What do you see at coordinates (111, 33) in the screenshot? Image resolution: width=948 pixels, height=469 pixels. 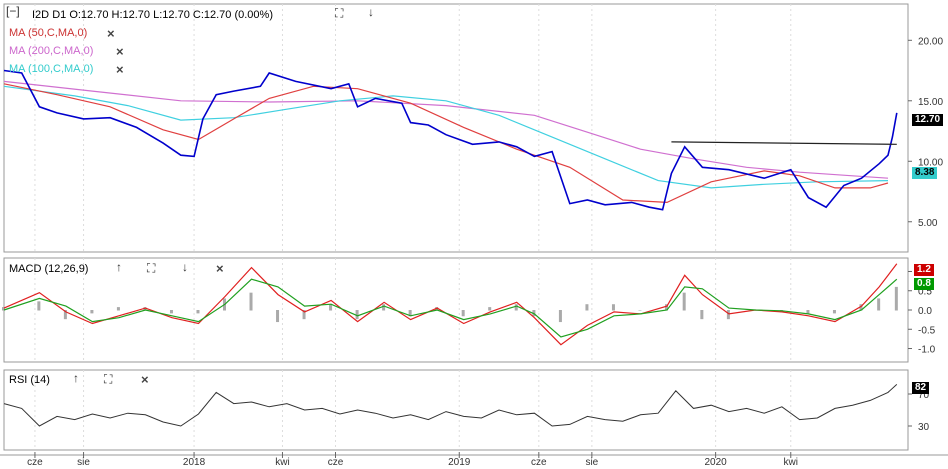 I see `remove-ma50-button: ×` at bounding box center [111, 33].